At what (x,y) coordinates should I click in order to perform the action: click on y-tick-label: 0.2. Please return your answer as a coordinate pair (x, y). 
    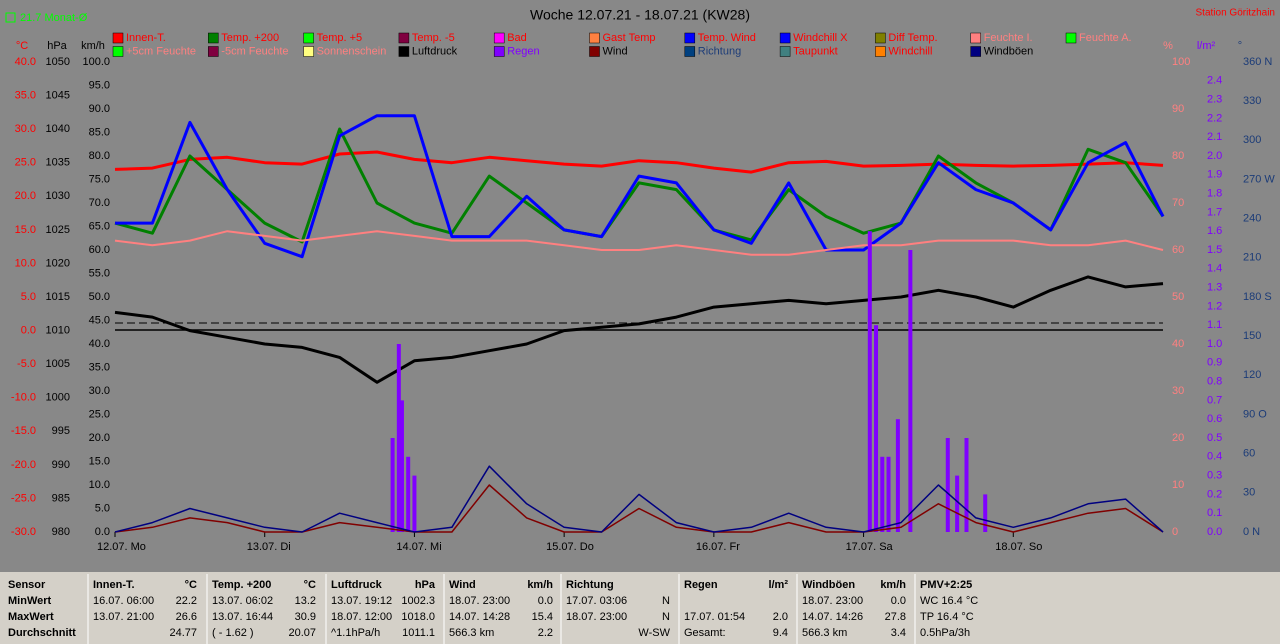
    Looking at the image, I should click on (1214, 494).